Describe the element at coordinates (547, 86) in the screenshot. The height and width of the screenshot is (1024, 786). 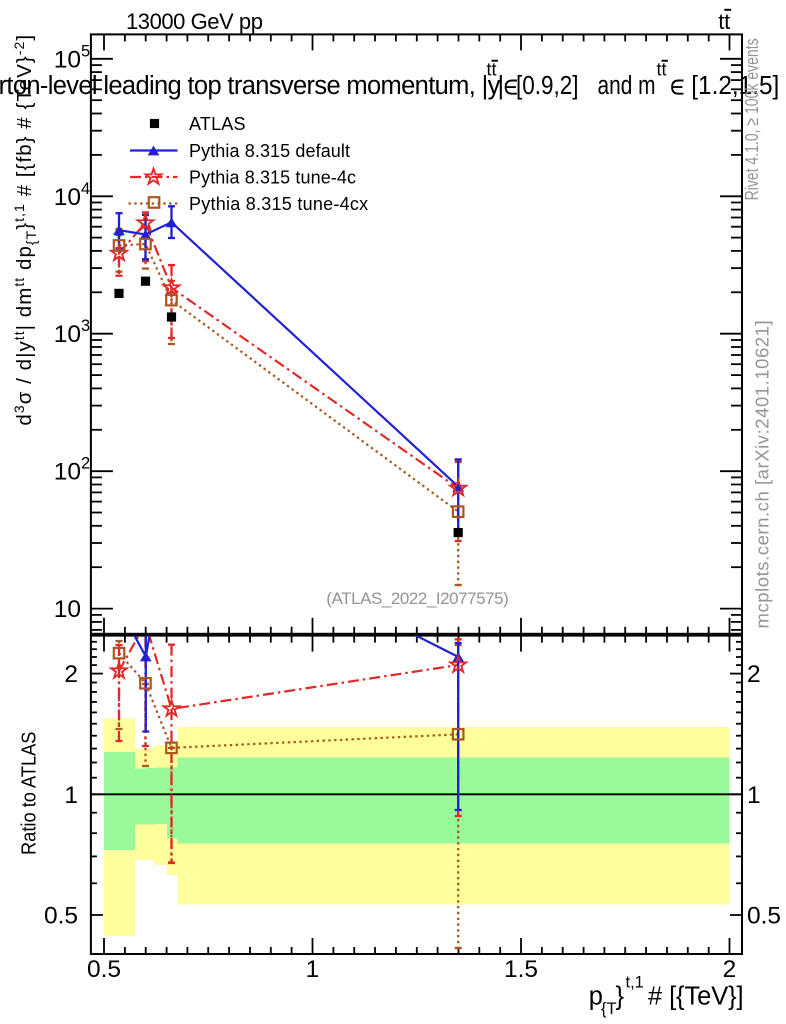
I see `svg-text: [0.9,2]` at that location.